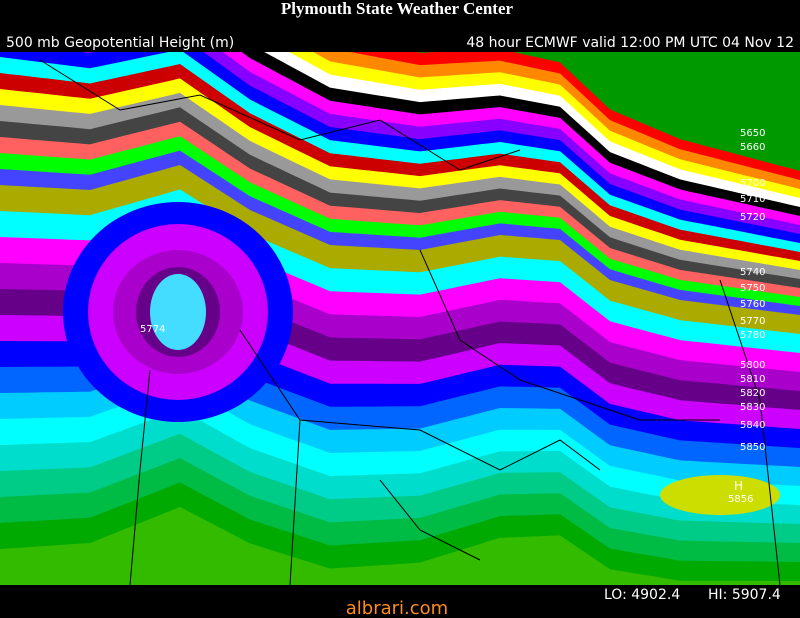 The height and width of the screenshot is (618, 800). What do you see at coordinates (752, 447) in the screenshot?
I see `contour-label: 5850` at bounding box center [752, 447].